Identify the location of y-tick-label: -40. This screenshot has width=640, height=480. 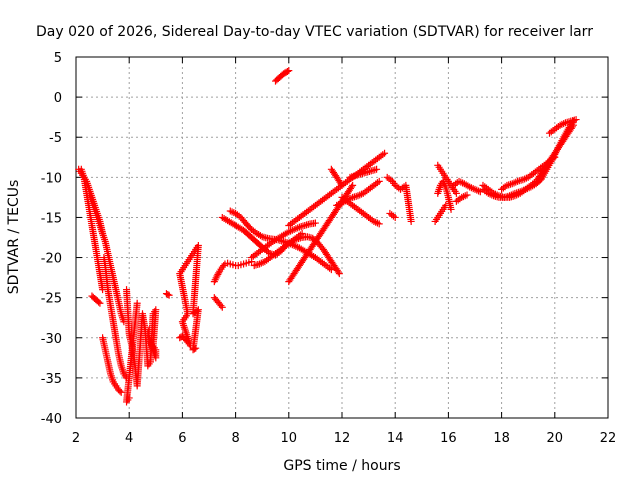
(51, 419).